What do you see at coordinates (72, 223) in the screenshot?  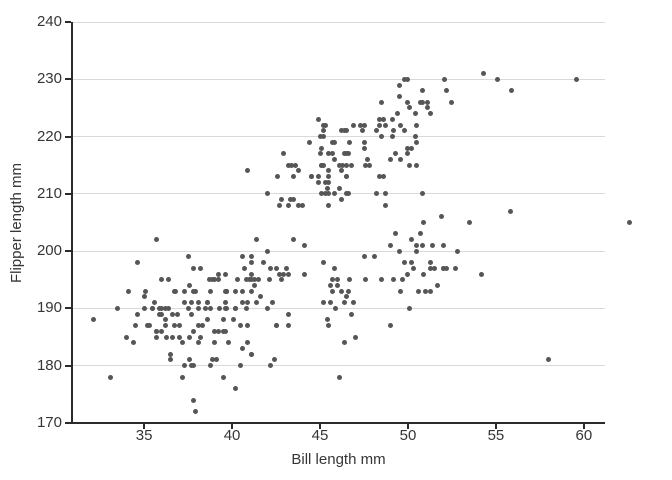 I see `y-axis-line` at bounding box center [72, 223].